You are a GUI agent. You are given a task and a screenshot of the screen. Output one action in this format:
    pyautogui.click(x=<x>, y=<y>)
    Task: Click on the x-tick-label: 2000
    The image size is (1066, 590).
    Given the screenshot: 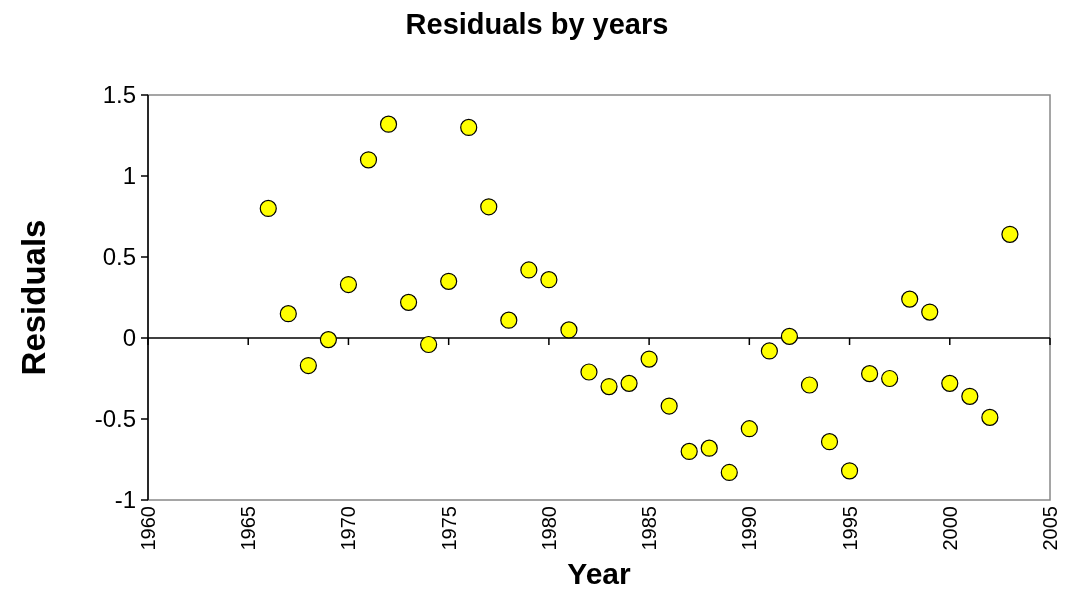 What is the action you would take?
    pyautogui.click(x=949, y=528)
    